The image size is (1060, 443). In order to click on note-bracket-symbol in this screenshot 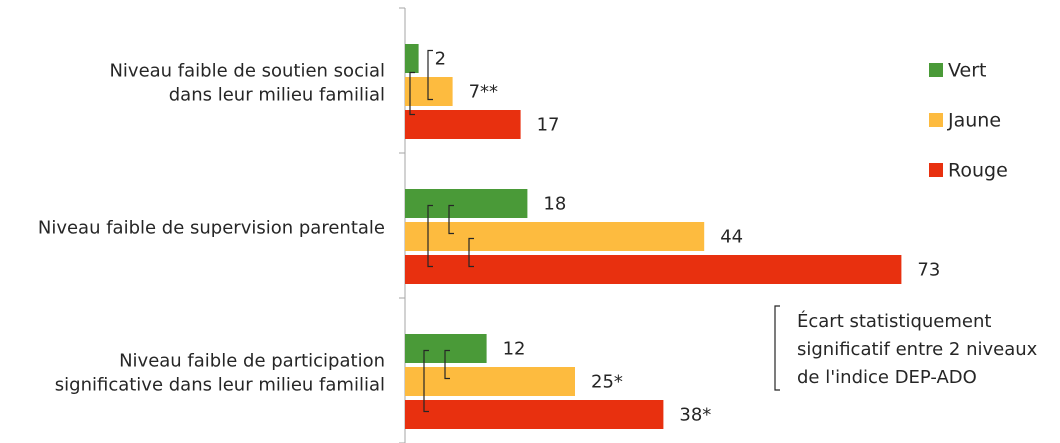, I will do `click(777, 348)`.